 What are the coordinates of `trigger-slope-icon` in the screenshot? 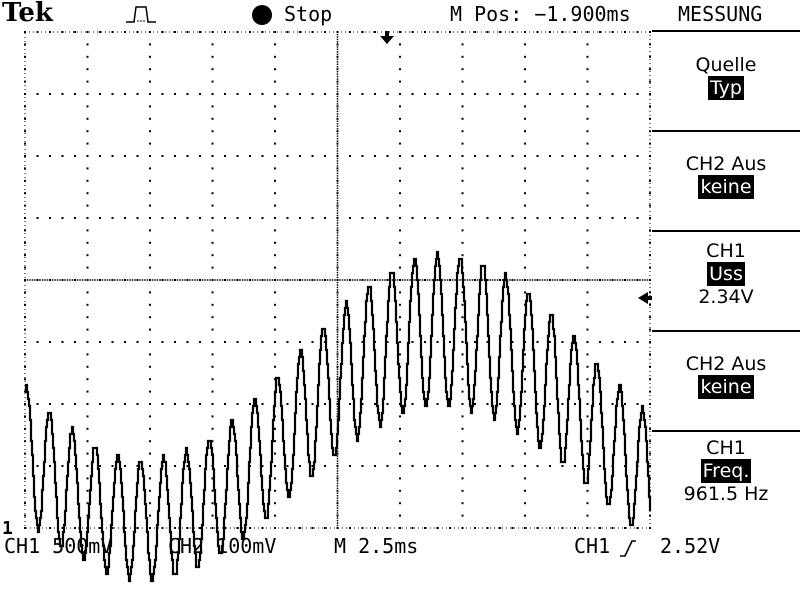 It's located at (628, 548).